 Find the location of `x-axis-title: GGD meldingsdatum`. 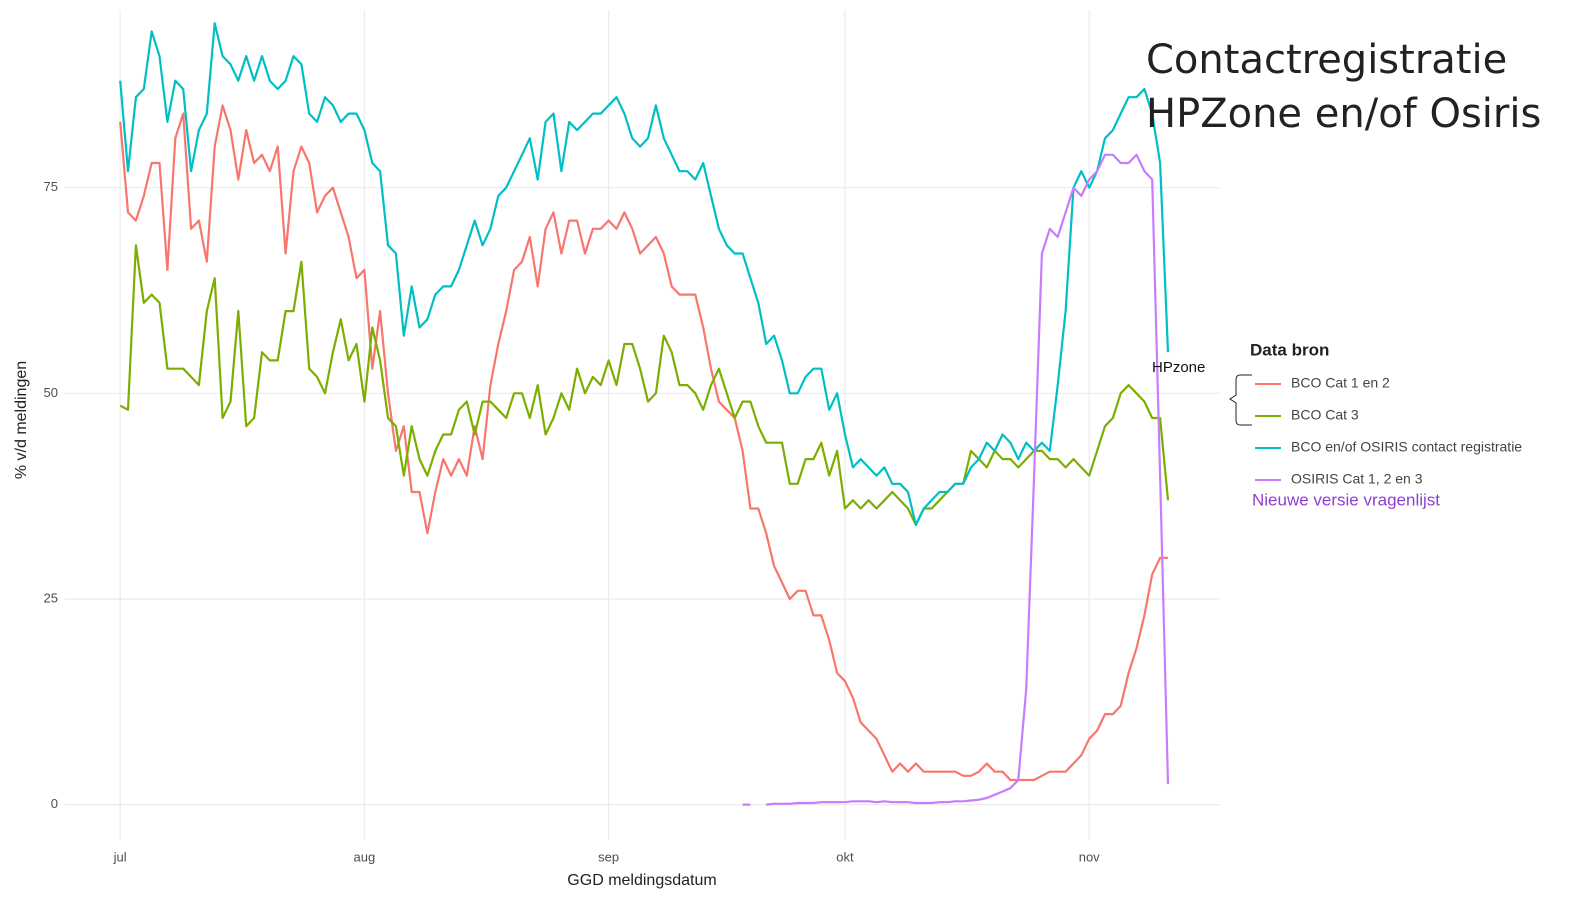

x-axis-title: GGD meldingsdatum is located at coordinates (641, 880).